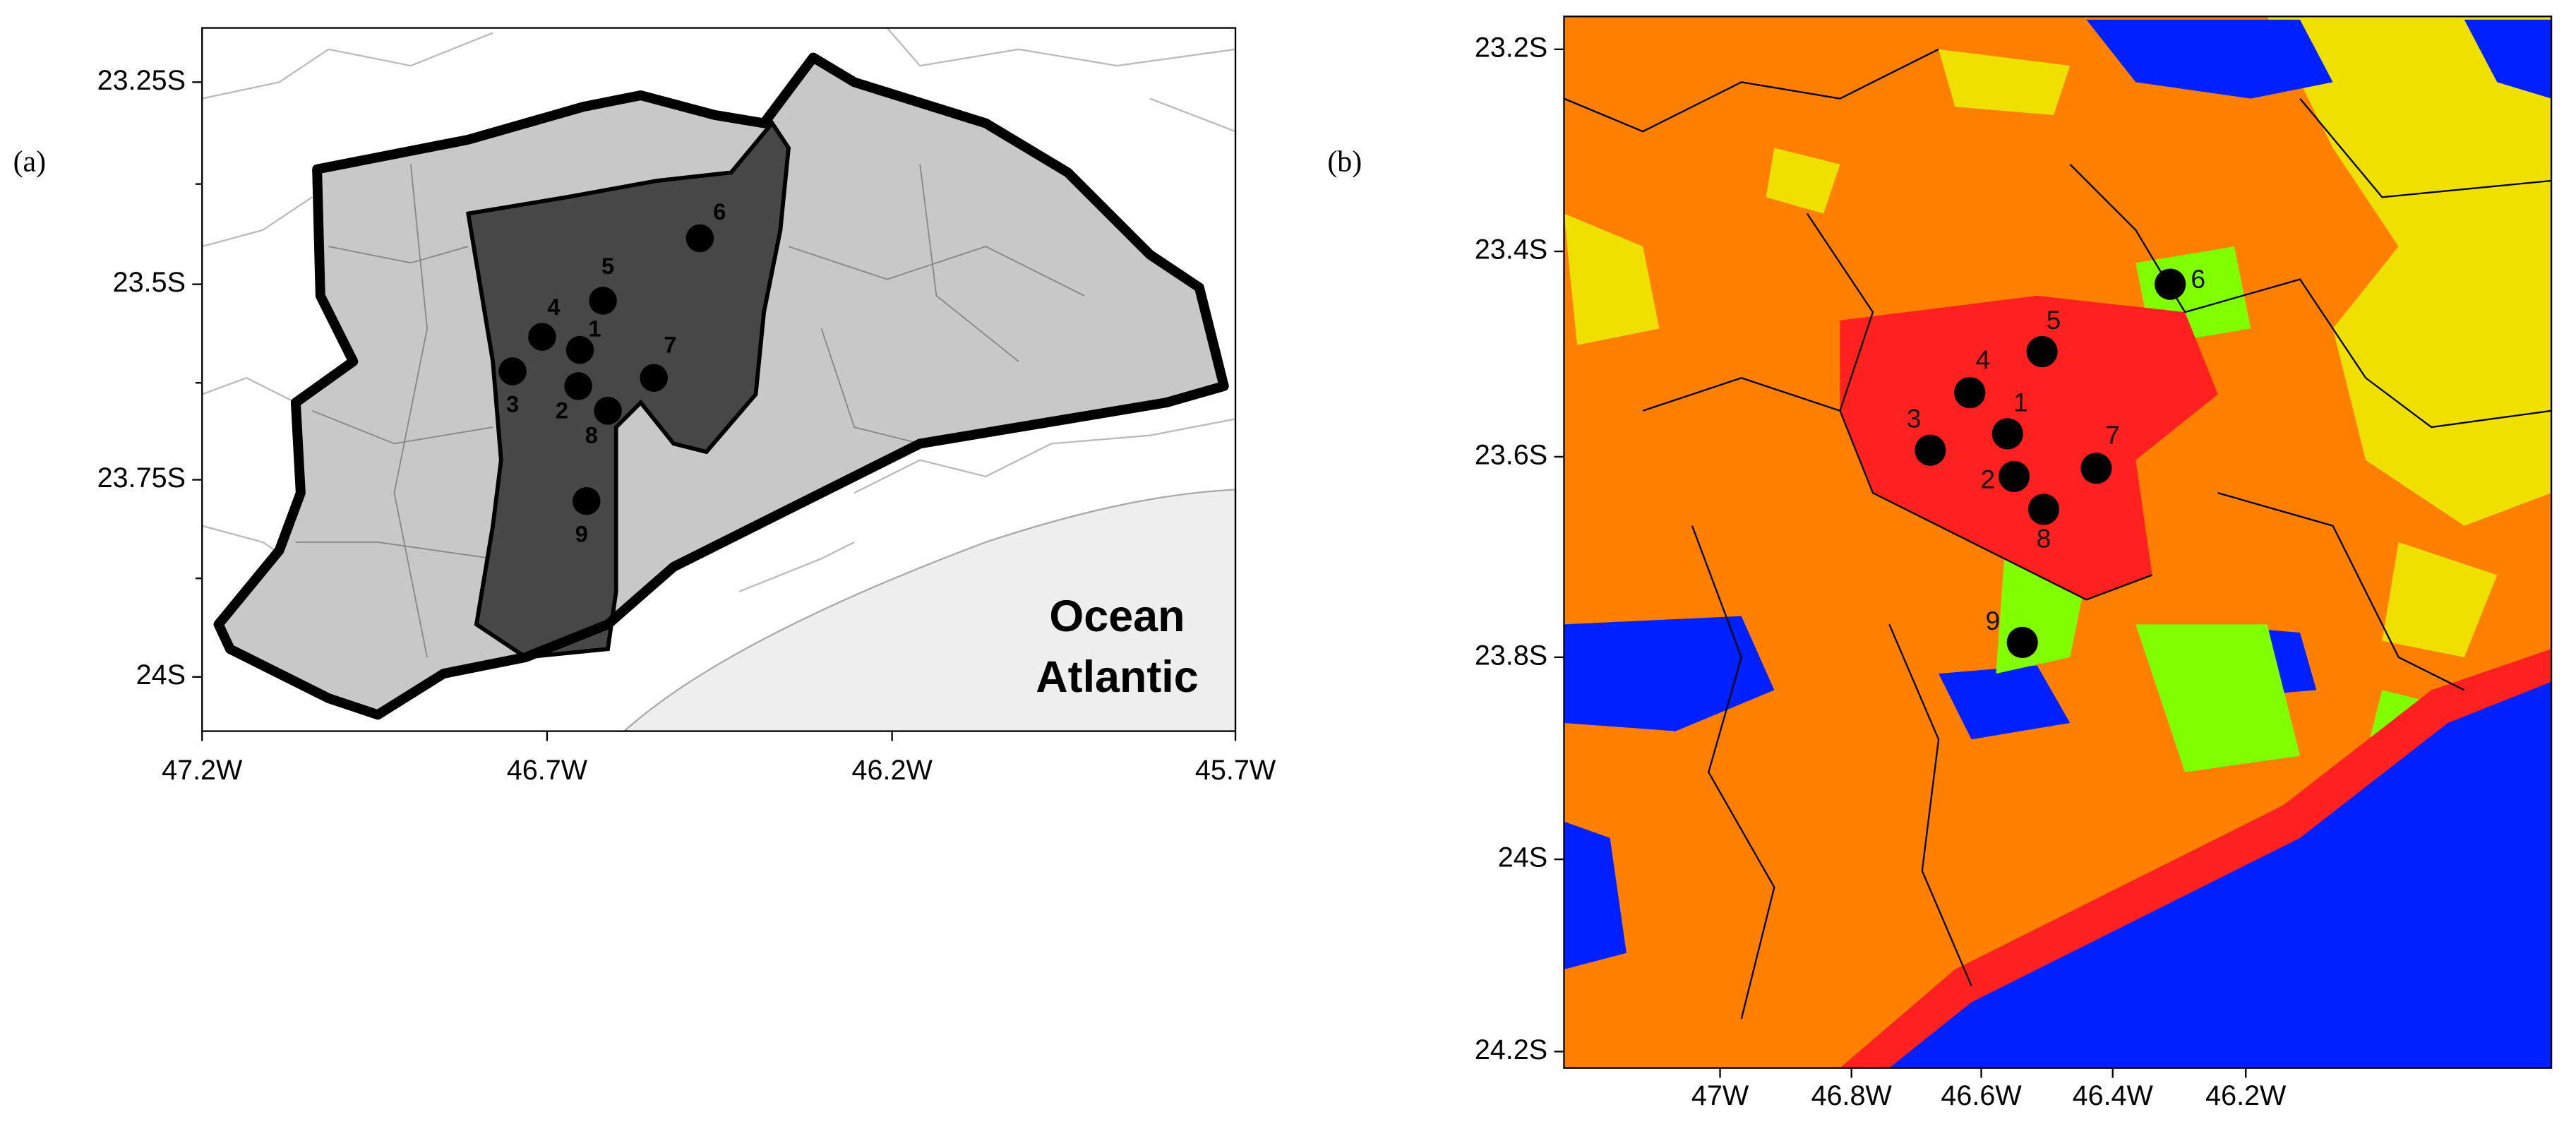  I want to click on y-tick-label: 23.4S, so click(1511, 249).